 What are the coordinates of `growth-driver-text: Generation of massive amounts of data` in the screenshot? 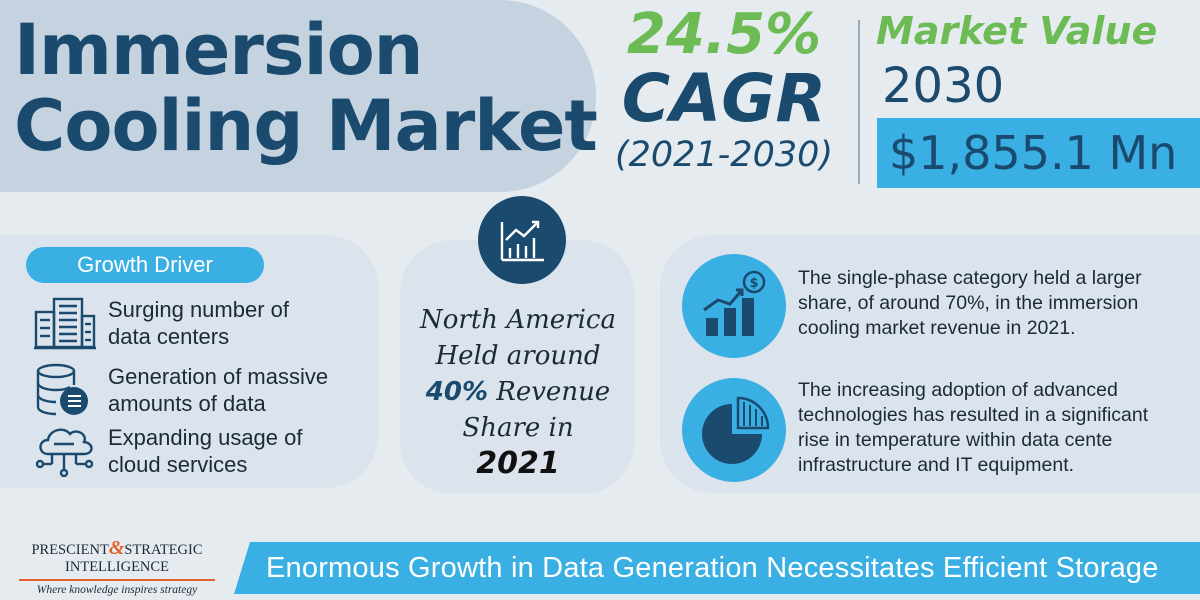 It's located at (218, 390).